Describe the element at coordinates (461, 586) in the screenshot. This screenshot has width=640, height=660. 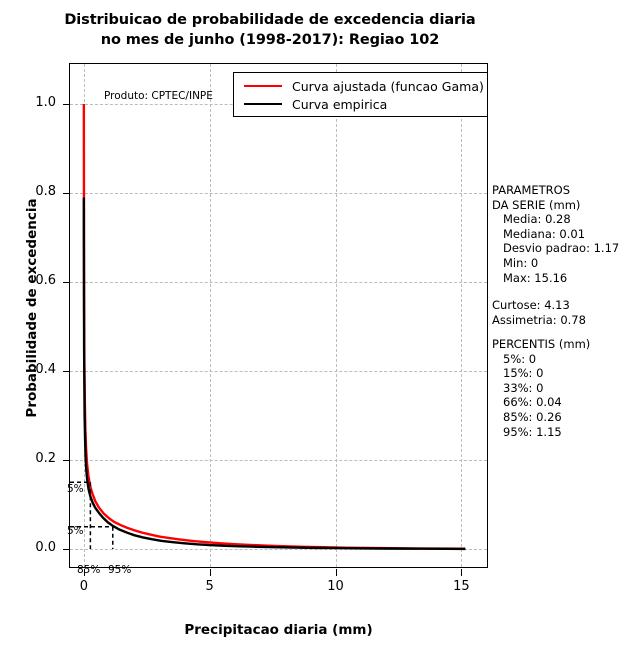
I see `xtick-label-15: 15` at that location.